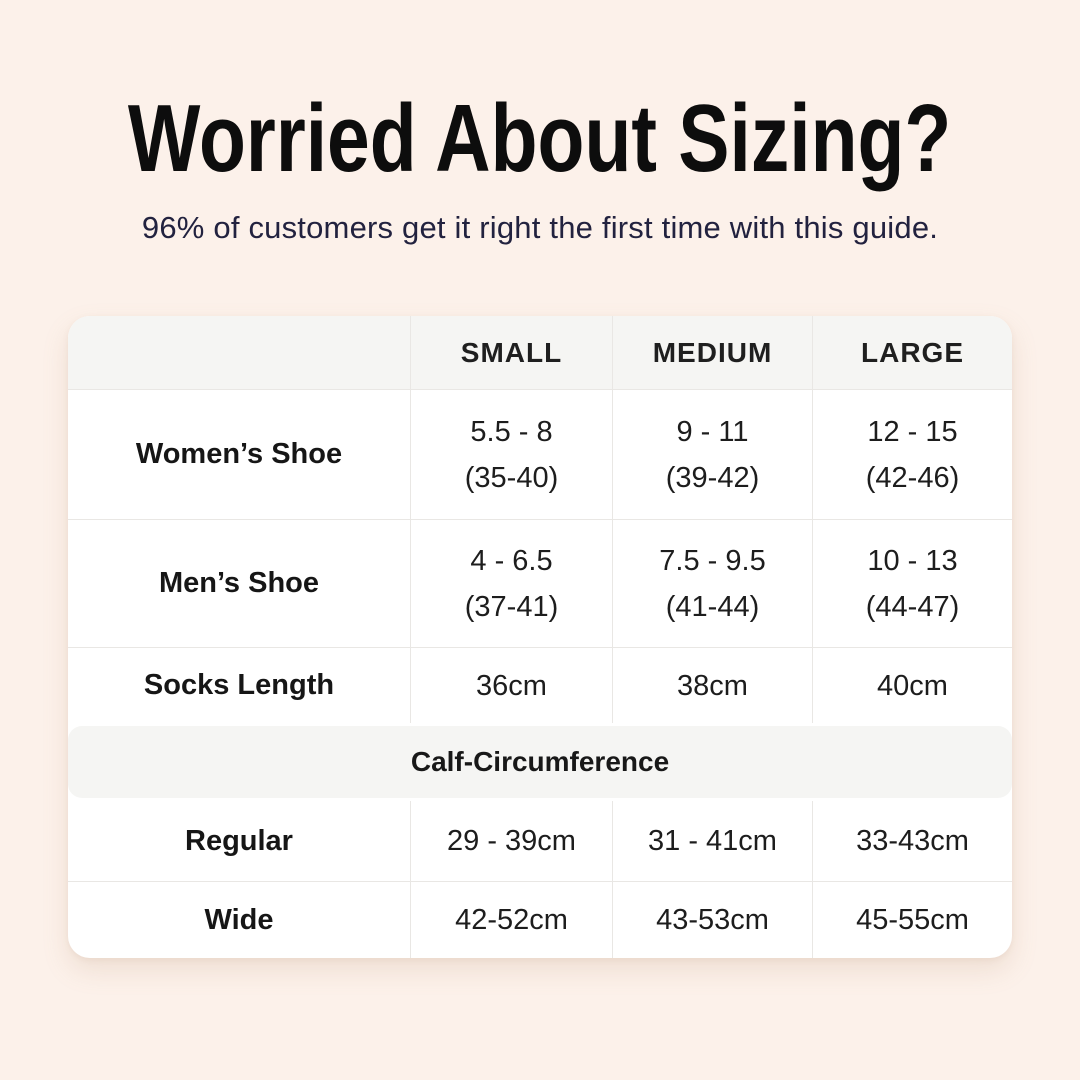  I want to click on calf-circumference-section-title: Calf-Circumference, so click(540, 761).